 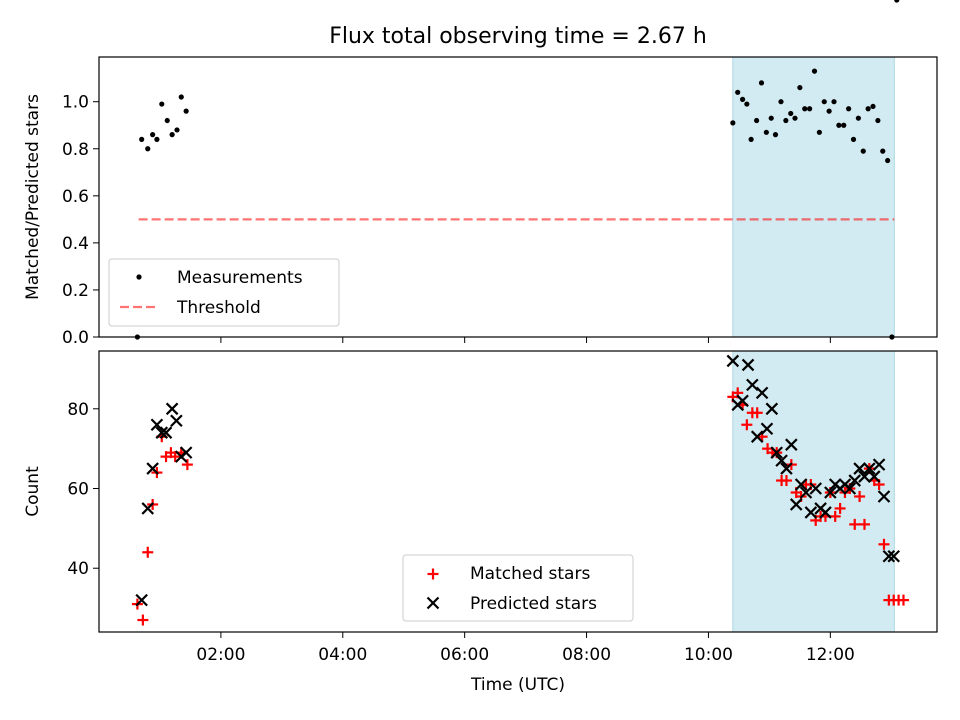 What do you see at coordinates (139, 277) in the screenshot?
I see `legend-measurements-marker` at bounding box center [139, 277].